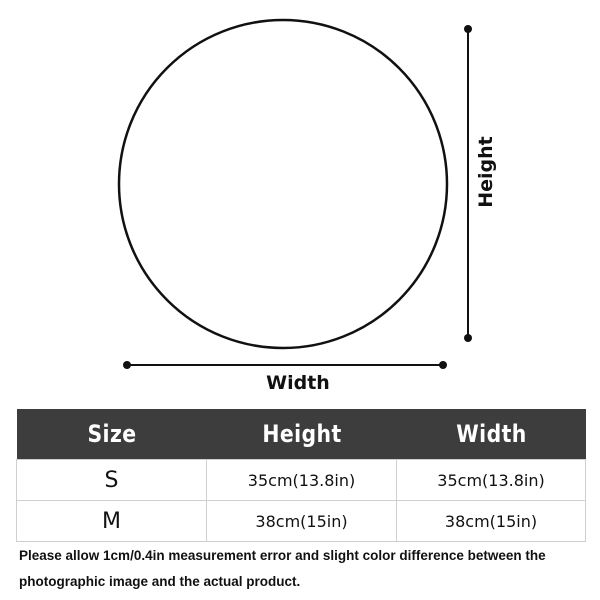 This screenshot has height=600, width=600. I want to click on header-height: Height, so click(301, 434).